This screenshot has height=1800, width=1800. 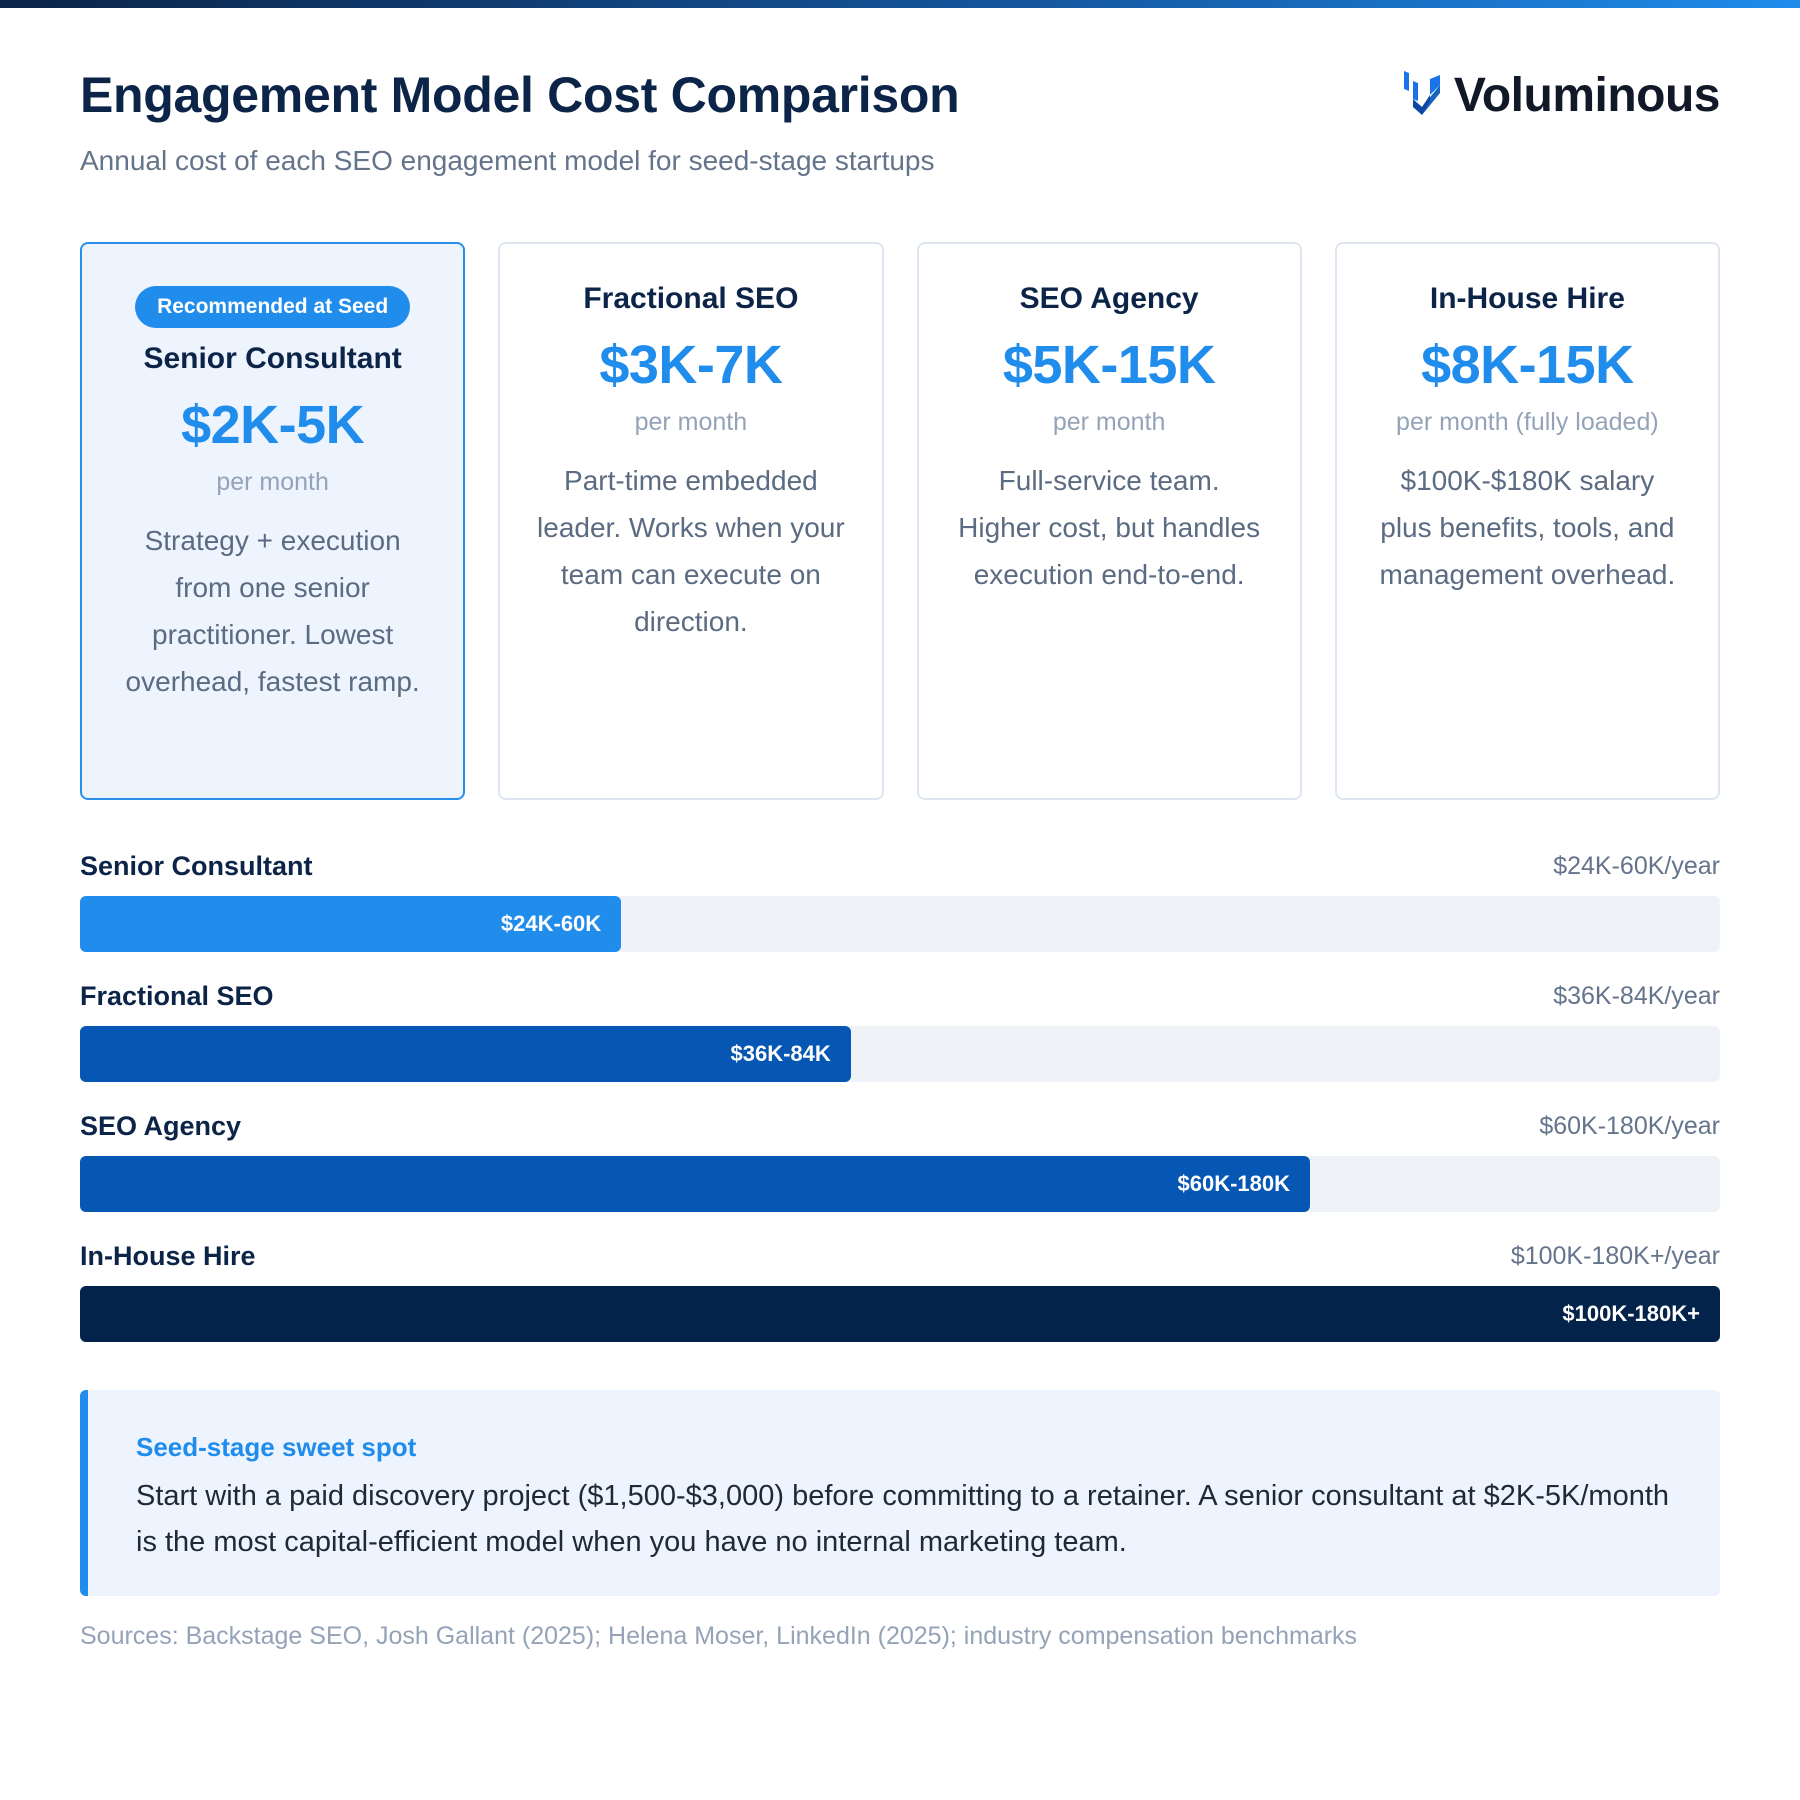 What do you see at coordinates (1527, 422) in the screenshot?
I see `card-unit: per month (fully loaded)` at bounding box center [1527, 422].